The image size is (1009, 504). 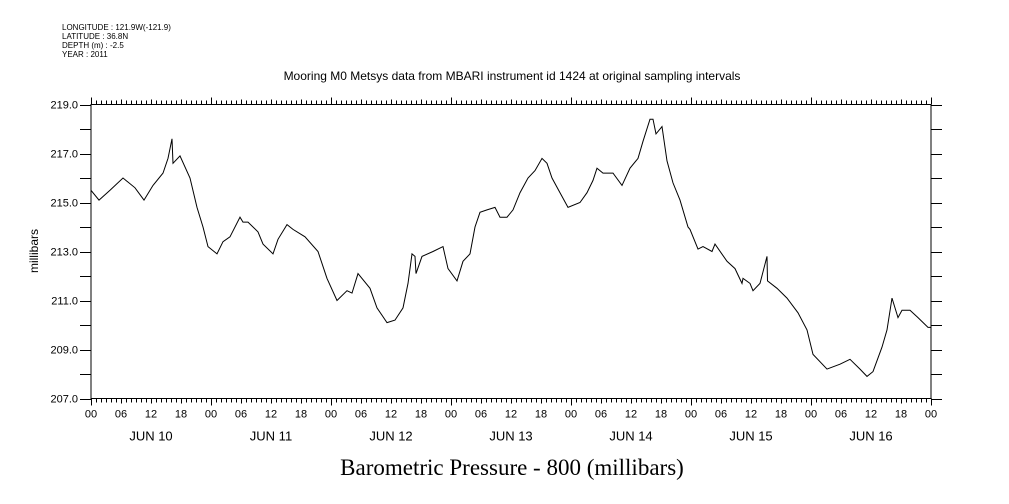 What do you see at coordinates (64, 253) in the screenshot?
I see `y-tick-label: 213.0` at bounding box center [64, 253].